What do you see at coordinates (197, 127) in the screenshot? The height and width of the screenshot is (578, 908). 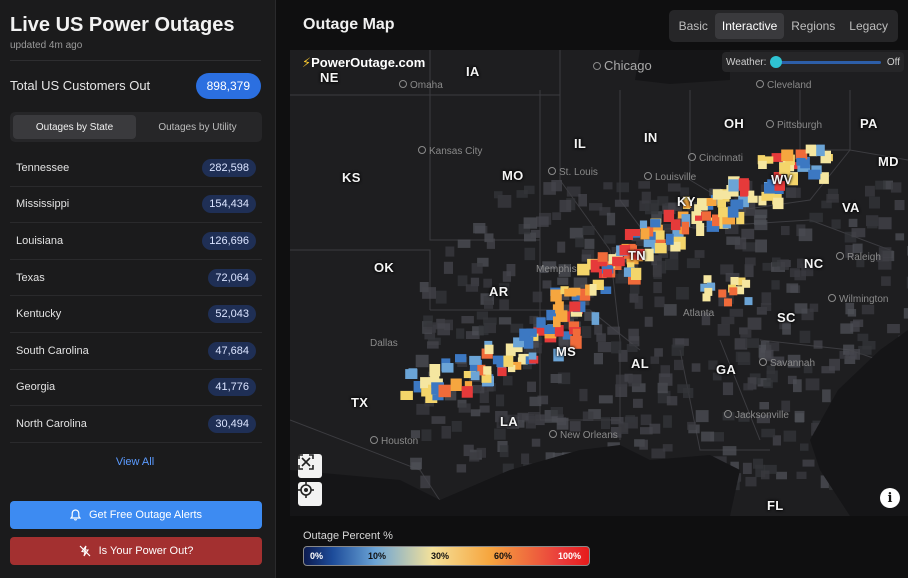 I see `tab-outages-by-utility: Outages by Utility` at bounding box center [197, 127].